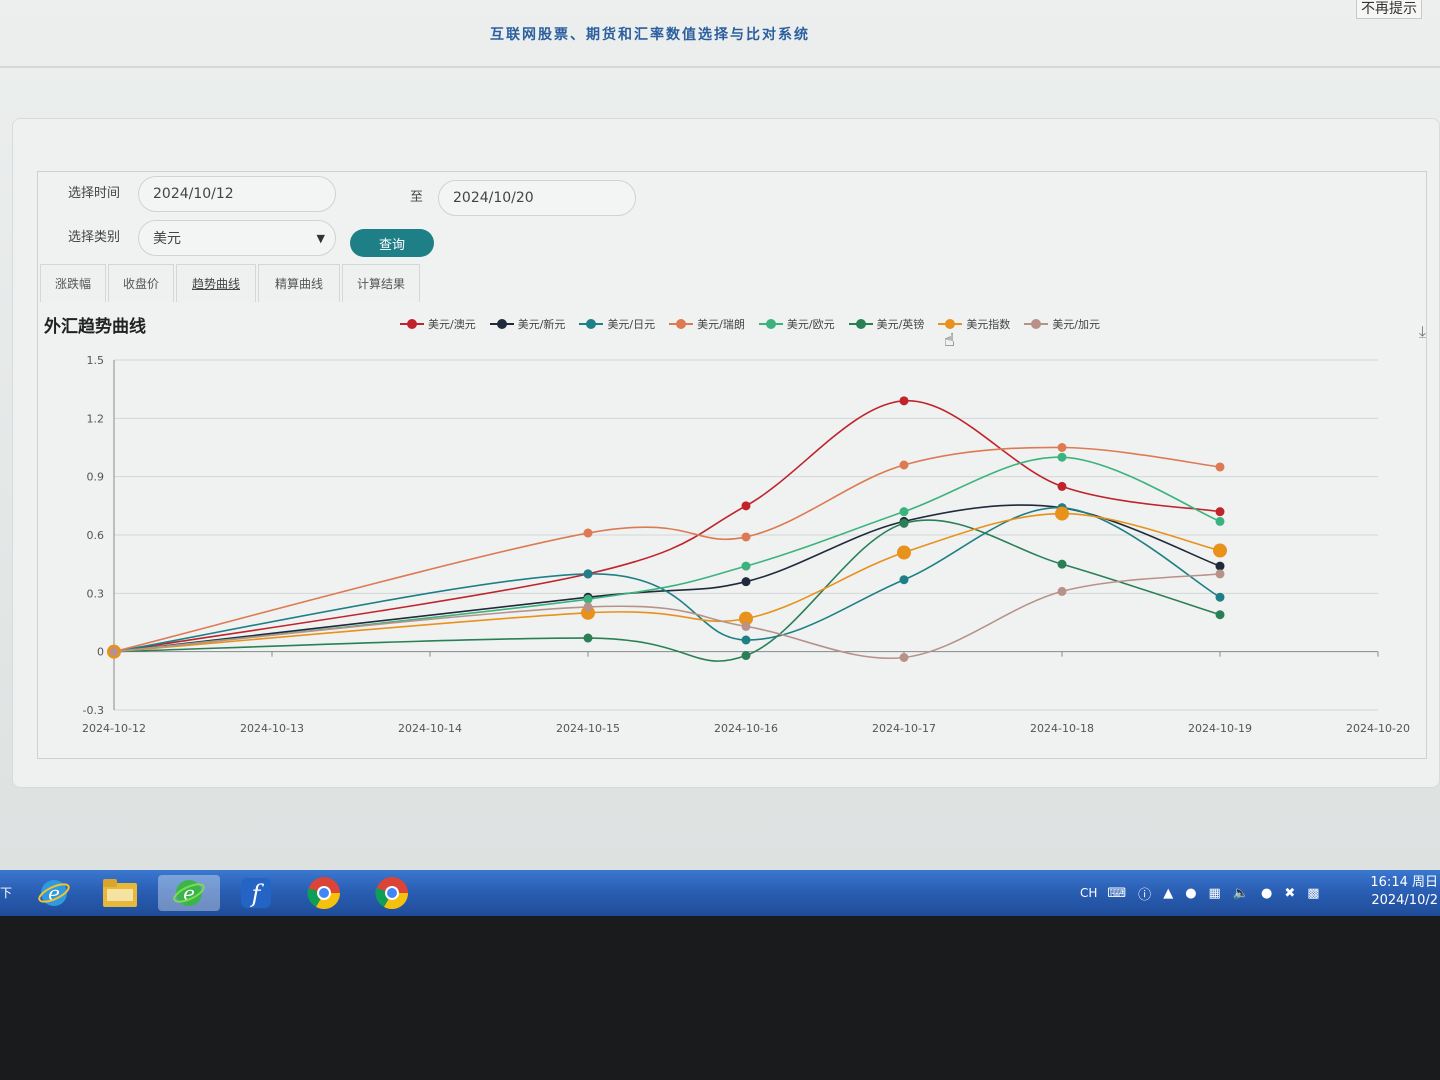 Image resolution: width=1440 pixels, height=1080 pixels. Describe the element at coordinates (988, 324) in the screenshot. I see `legend-label: 美元指数` at that location.